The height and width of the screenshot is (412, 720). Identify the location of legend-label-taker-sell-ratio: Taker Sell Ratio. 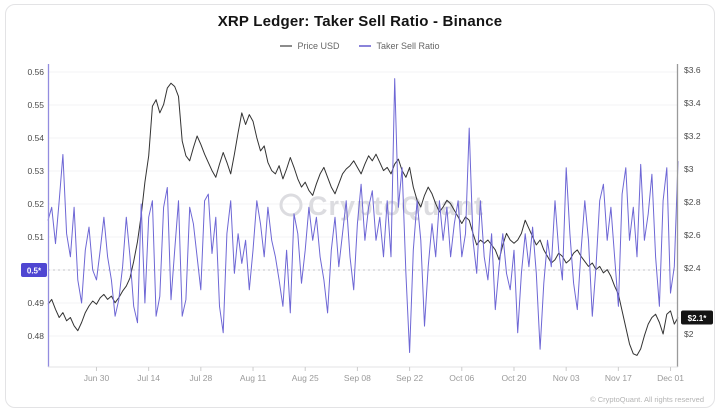
(408, 46).